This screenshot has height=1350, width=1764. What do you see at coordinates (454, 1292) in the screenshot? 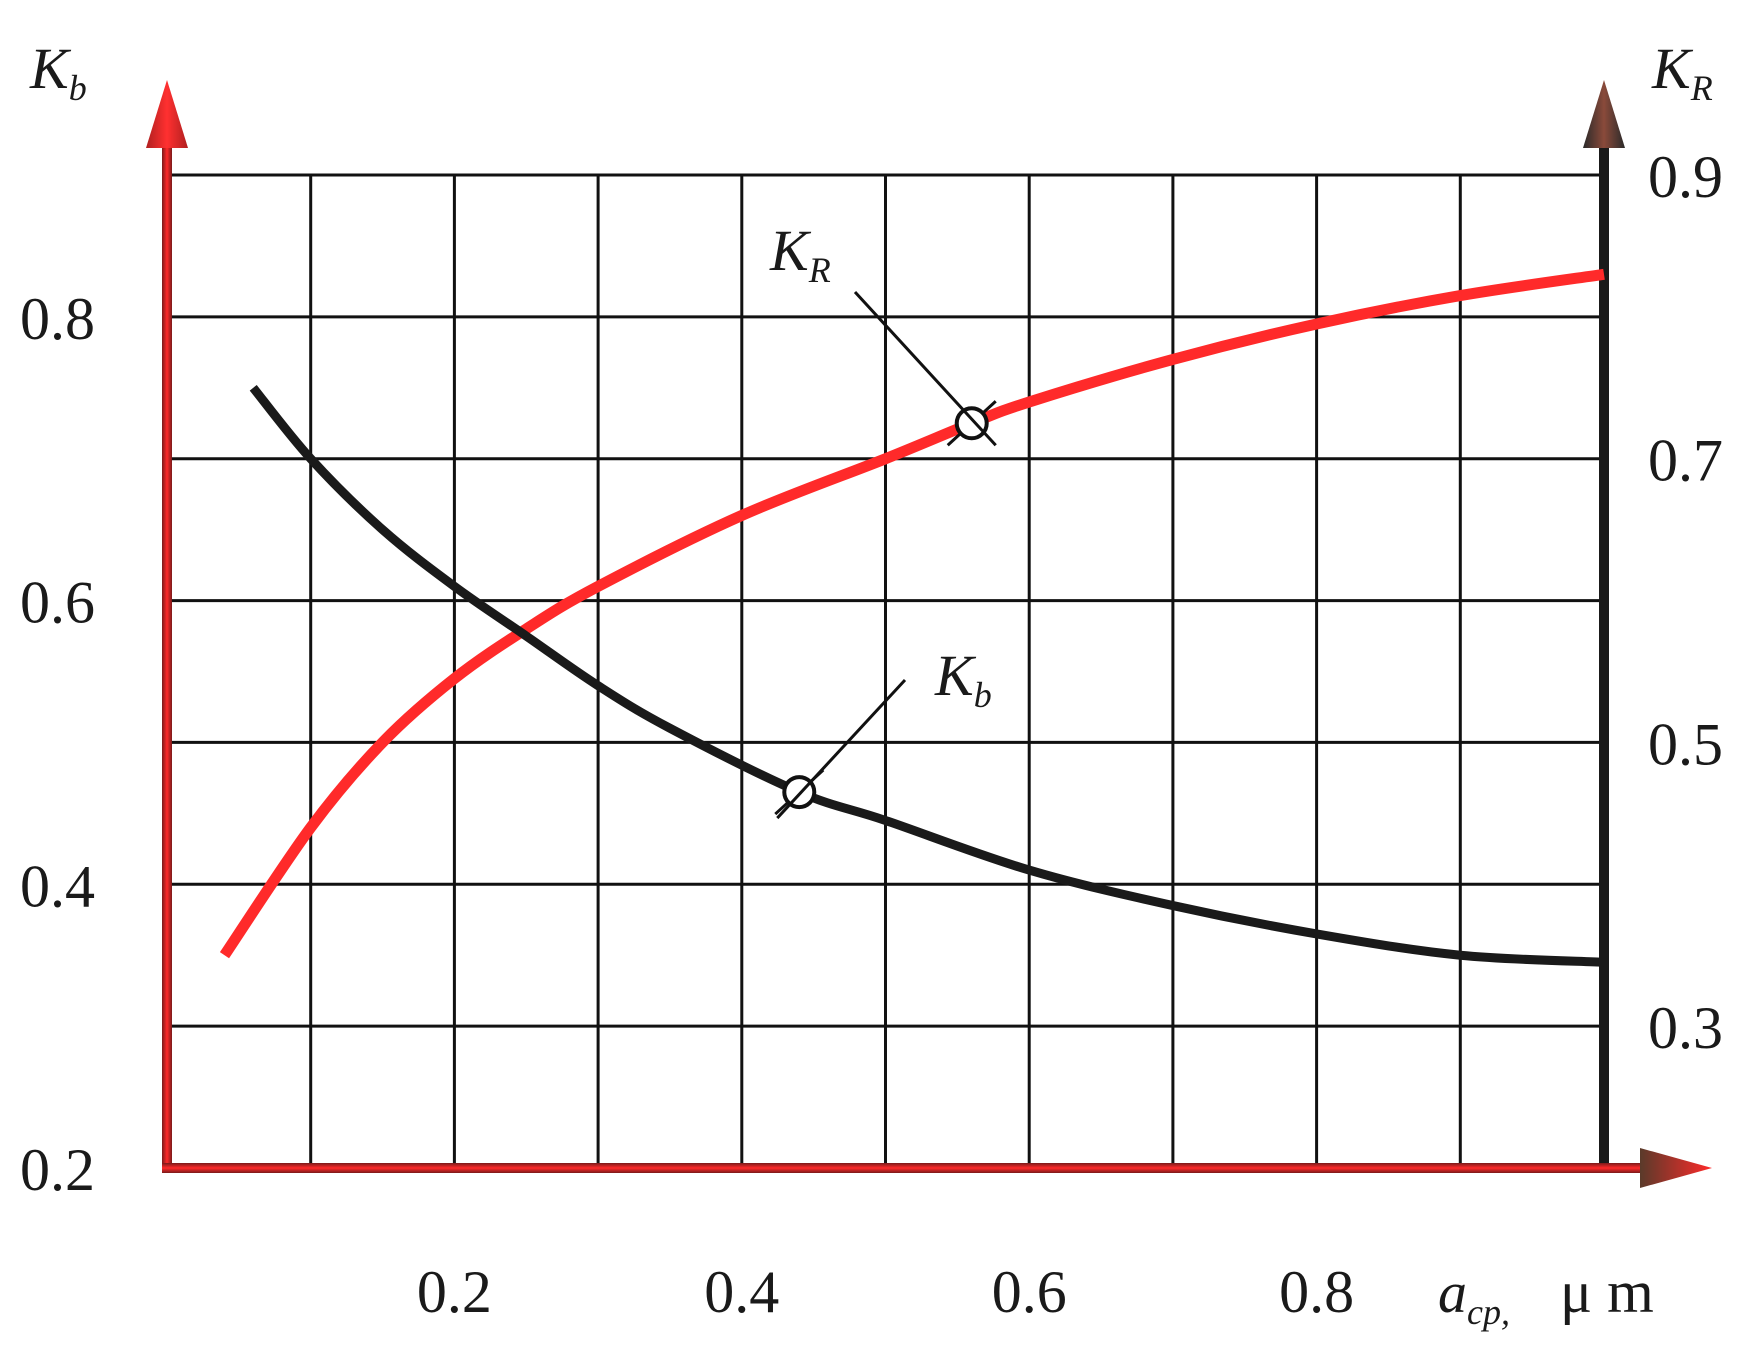
I see `x-tick-label: 0.2` at bounding box center [454, 1292].